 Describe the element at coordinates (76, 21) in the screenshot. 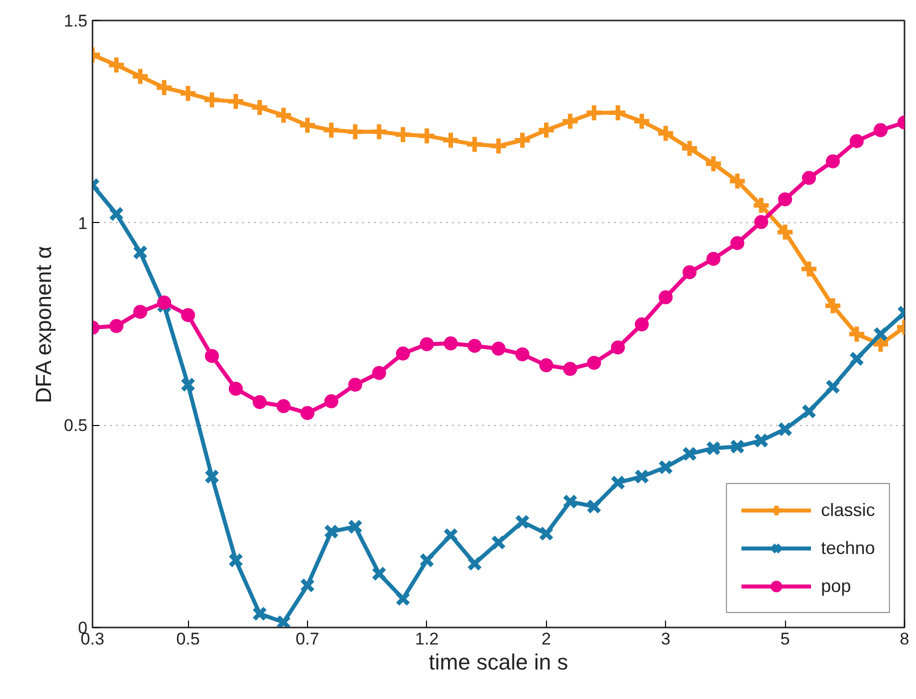

I see `y-tick-label: 1.5` at that location.